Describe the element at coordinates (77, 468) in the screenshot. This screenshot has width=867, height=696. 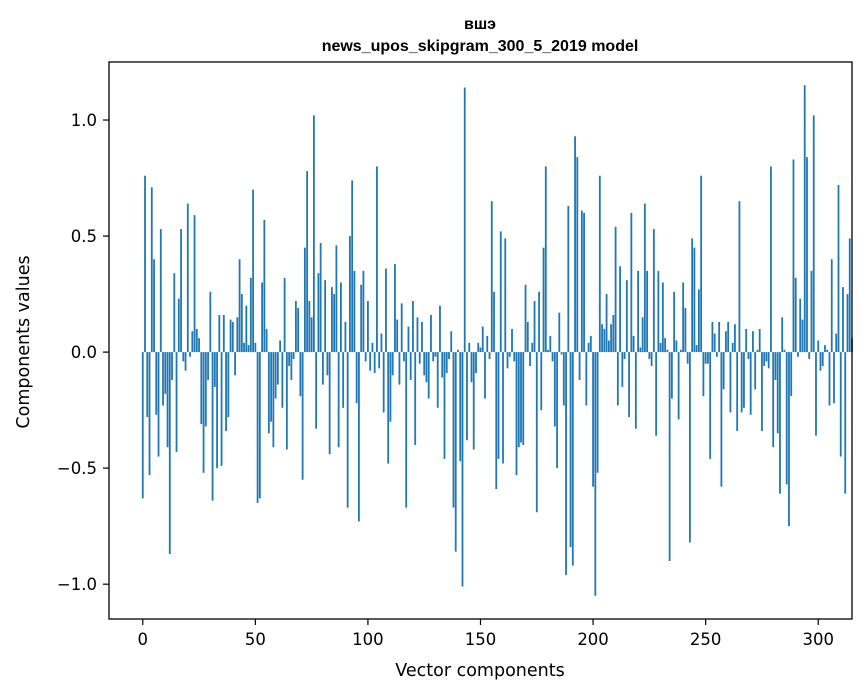
I see `y-tick-label: −0.5` at that location.